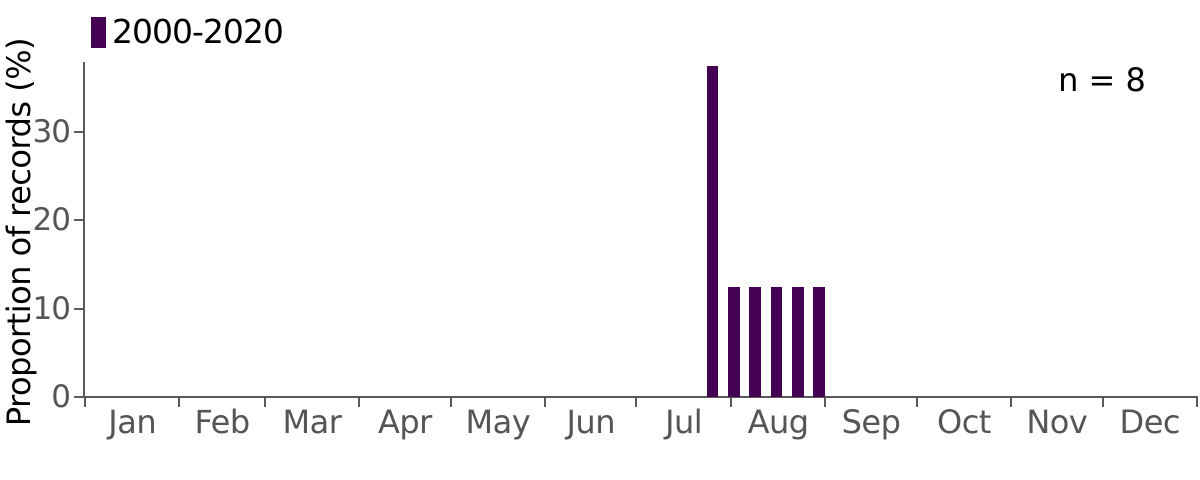 This screenshot has width=1200, height=480. I want to click on x-tick-label: Jan, so click(132, 422).